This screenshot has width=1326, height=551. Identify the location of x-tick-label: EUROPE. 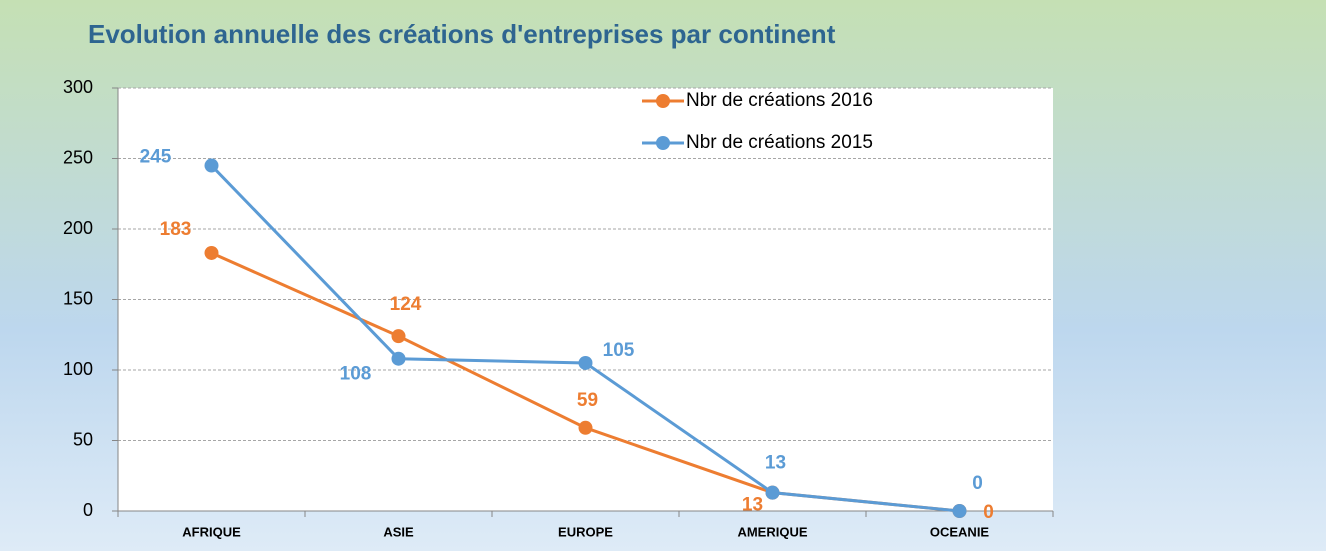
(585, 531).